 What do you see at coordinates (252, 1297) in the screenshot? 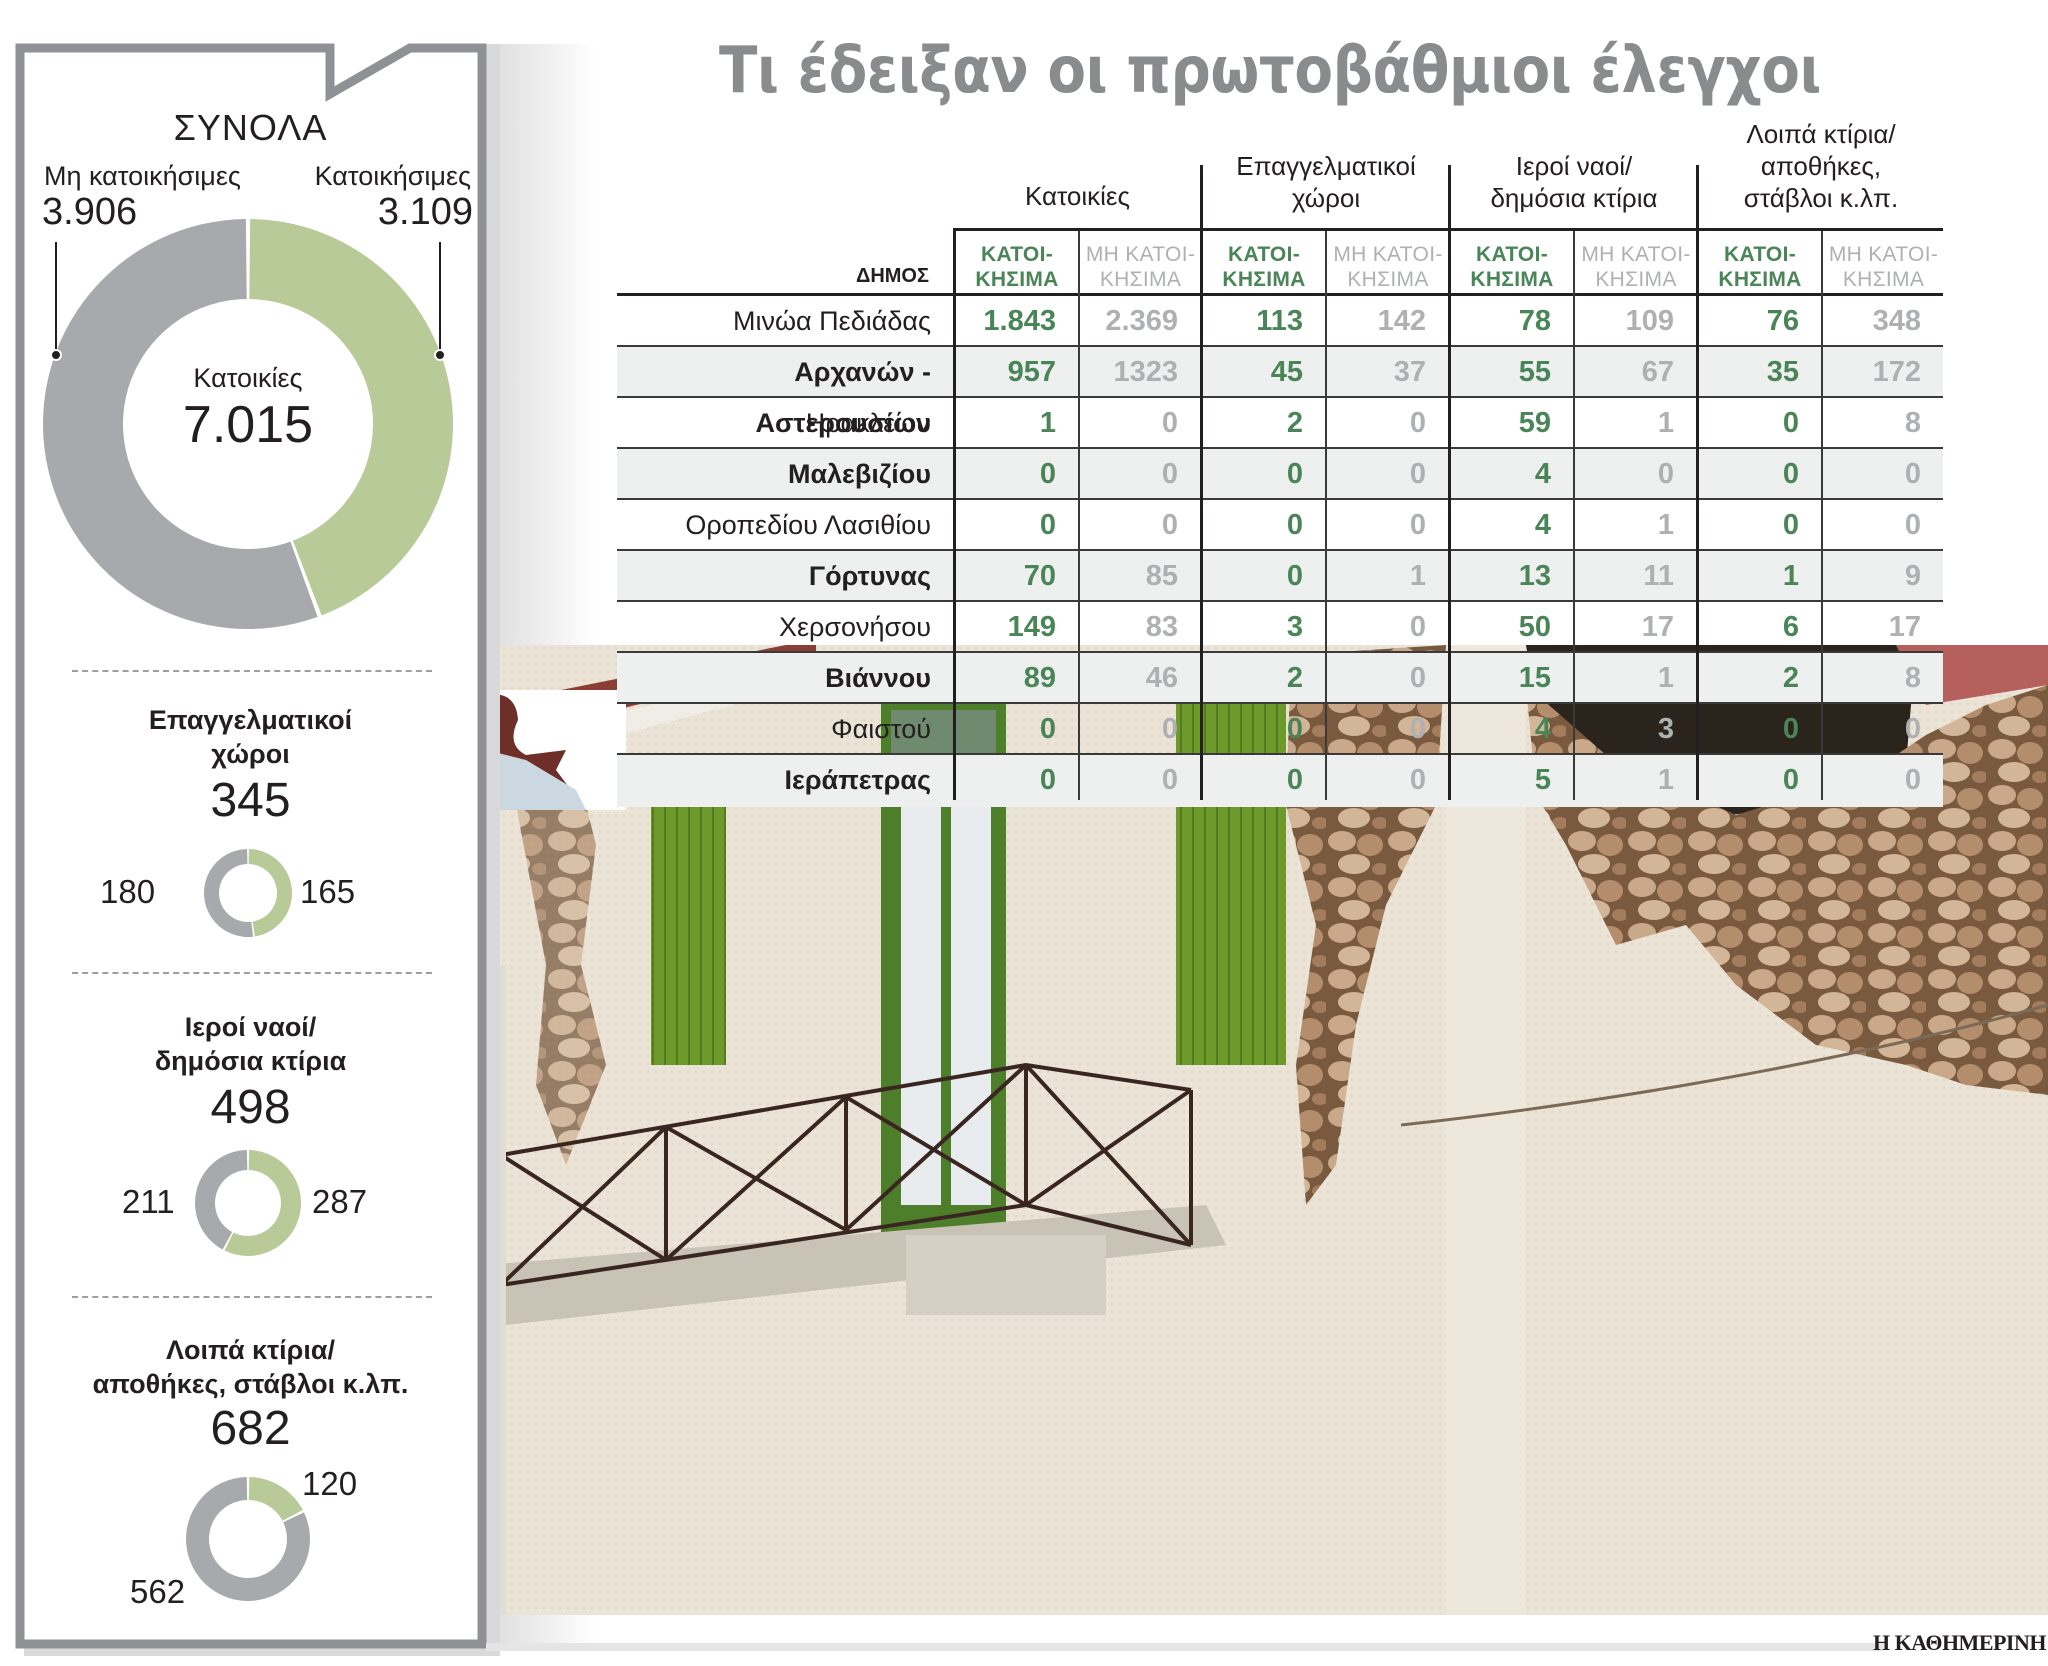
I see `separator` at bounding box center [252, 1297].